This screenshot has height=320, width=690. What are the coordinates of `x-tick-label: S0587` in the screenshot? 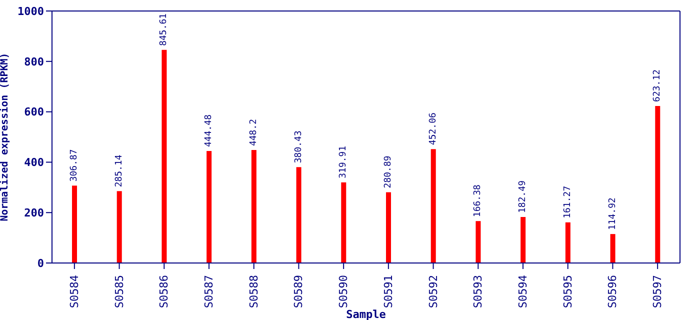 It's located at (209, 291).